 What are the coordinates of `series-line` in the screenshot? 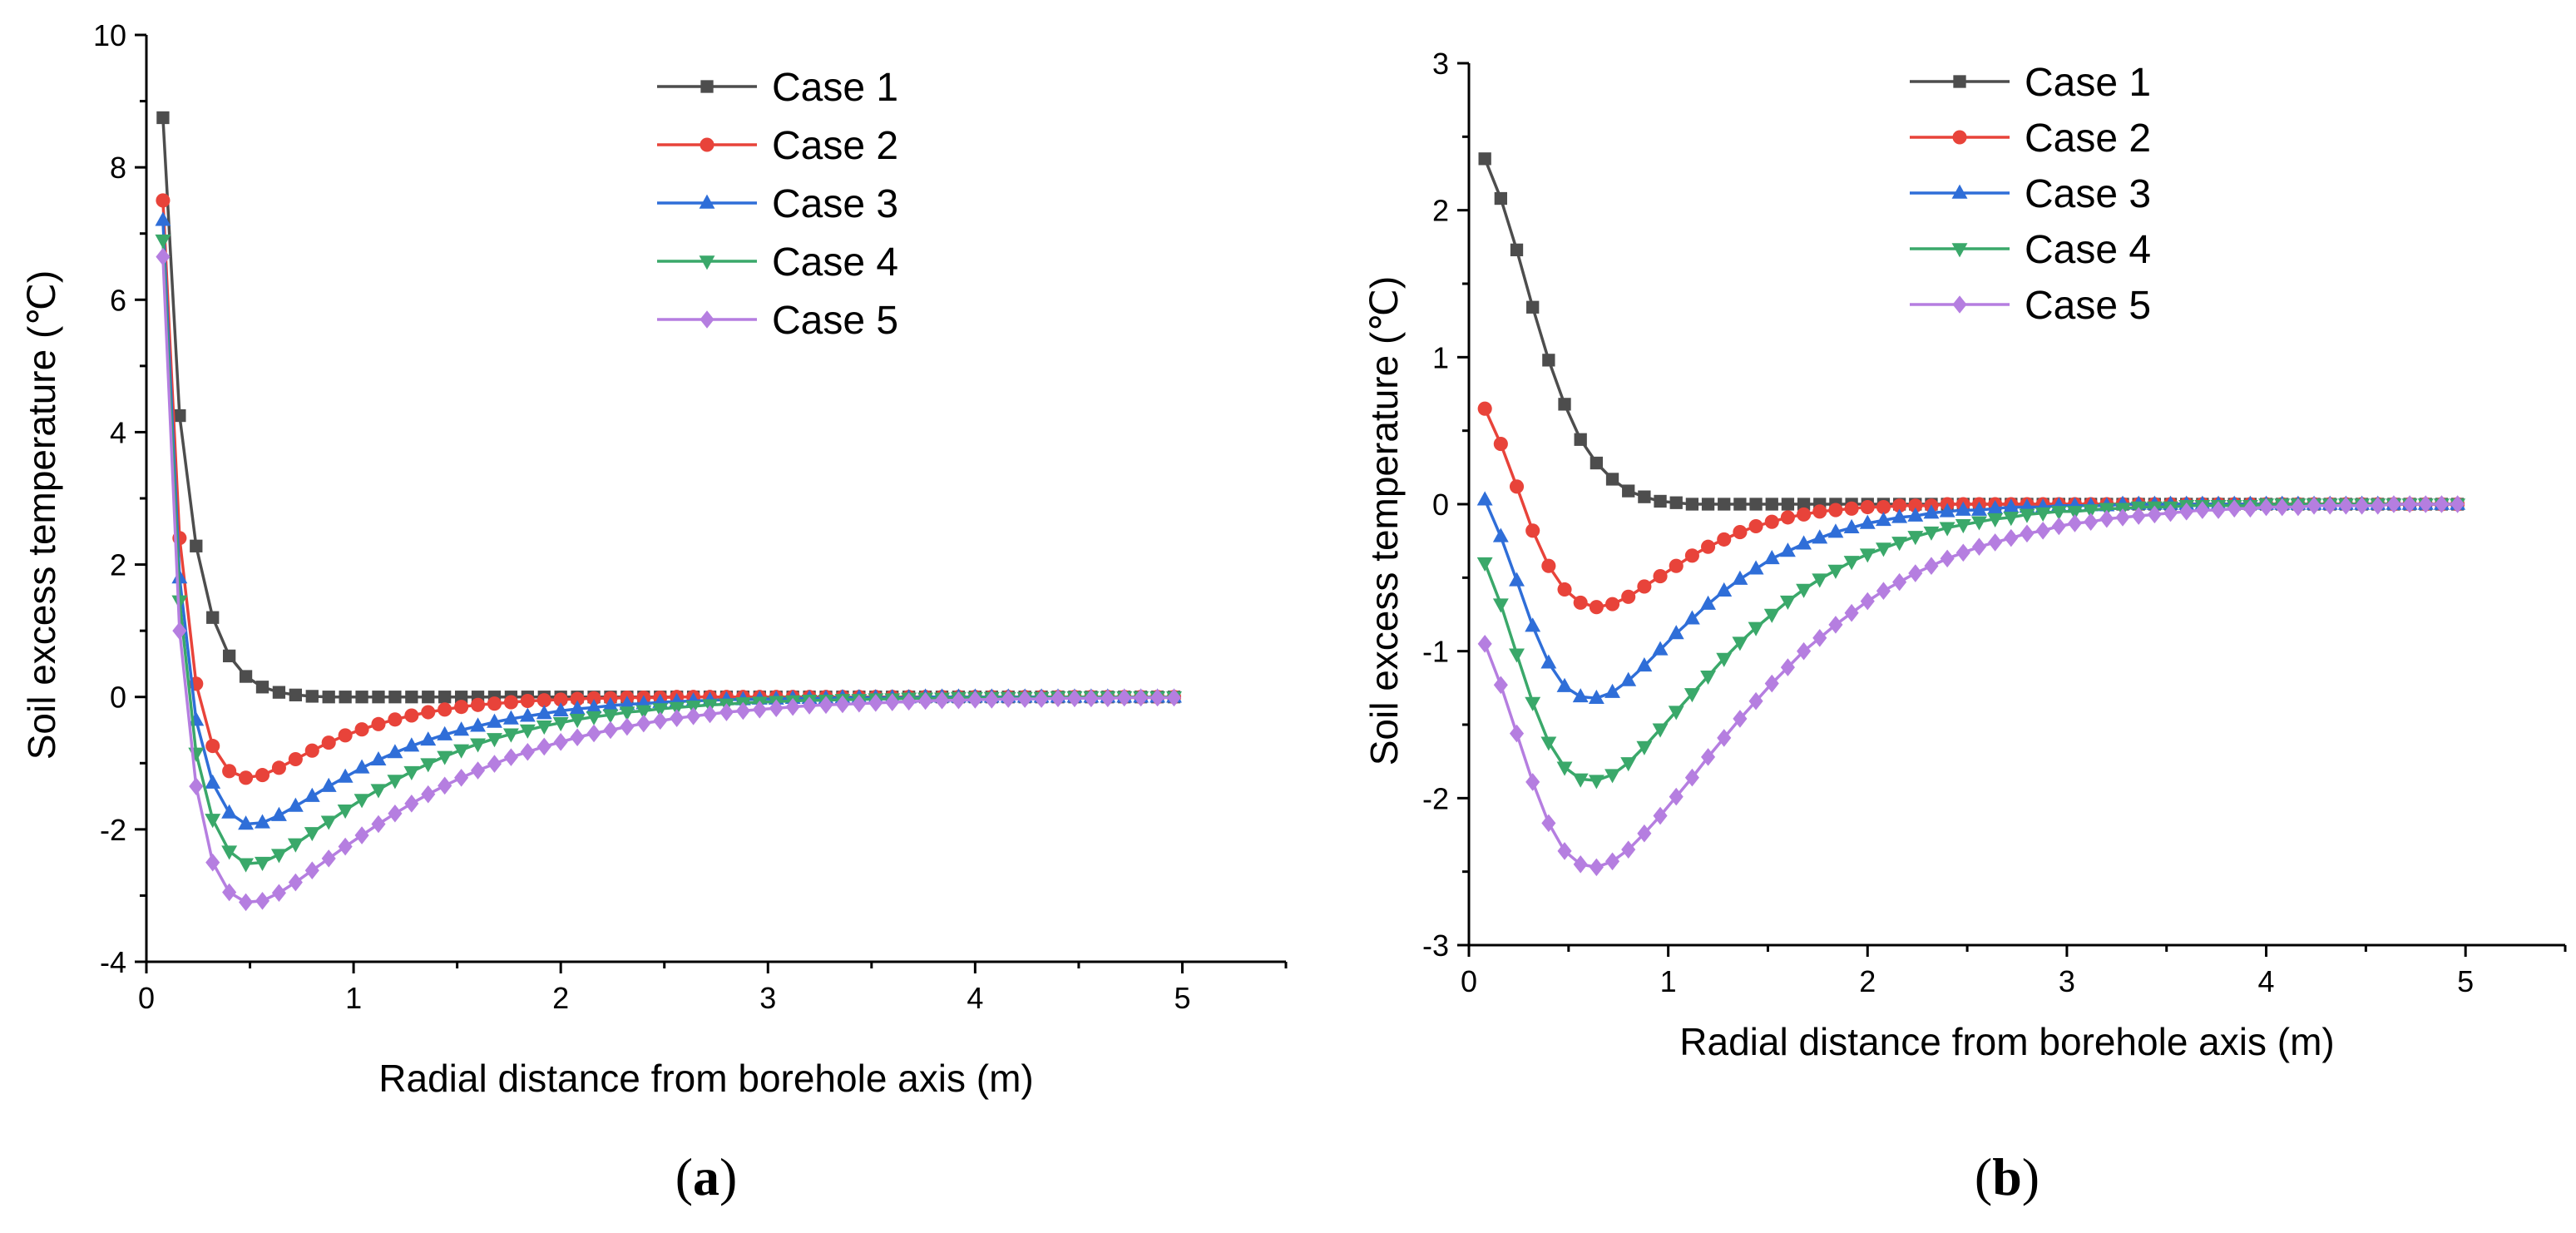 It's located at (1970, 332).